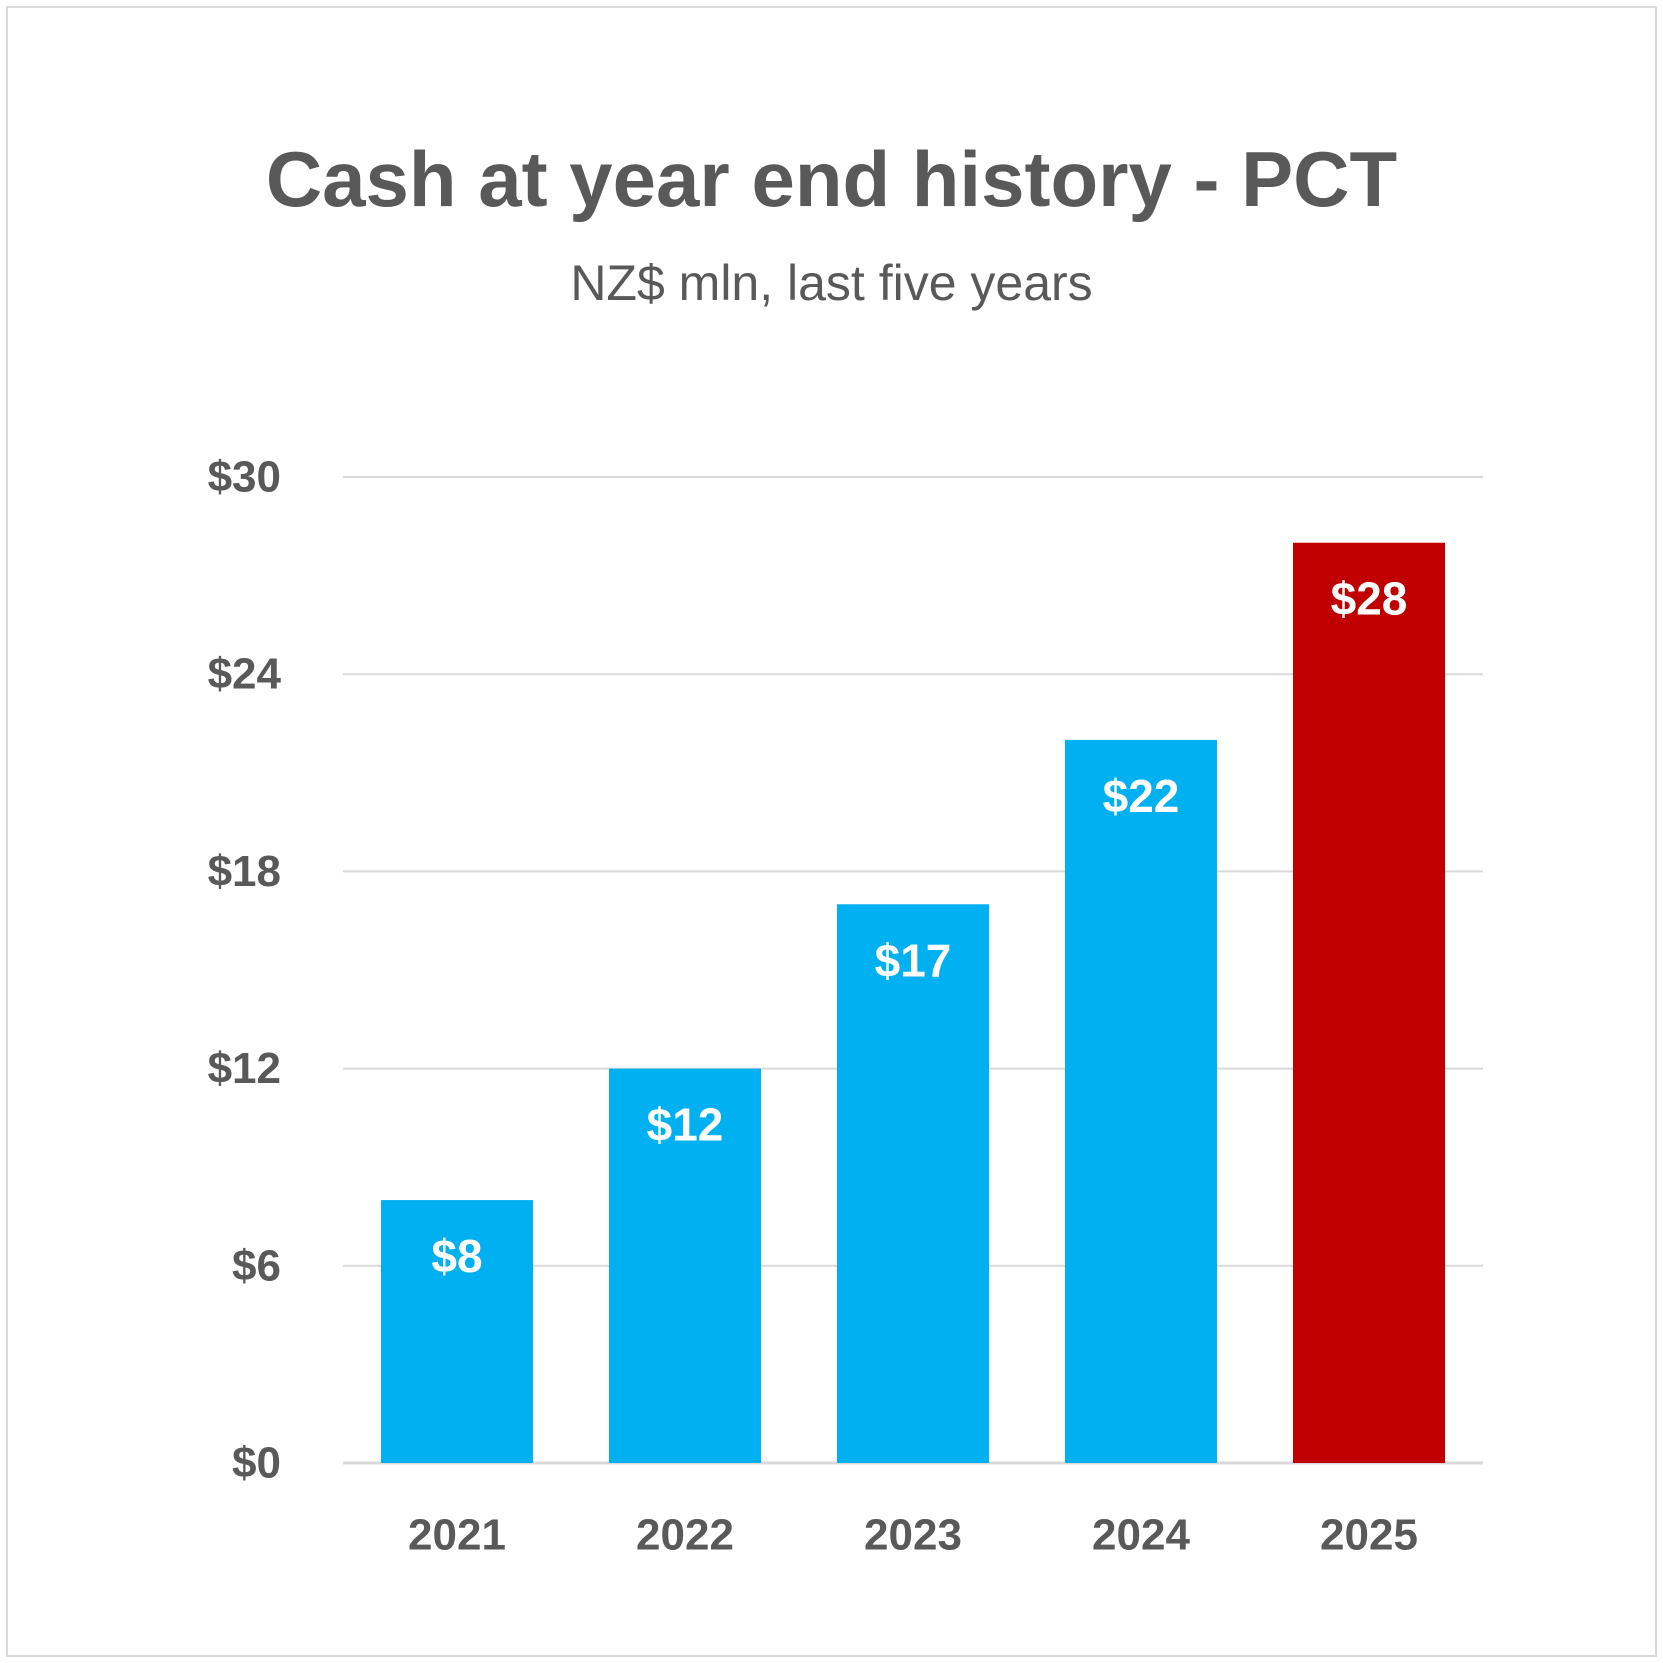 Image resolution: width=1663 pixels, height=1663 pixels. What do you see at coordinates (685, 1535) in the screenshot?
I see `x-tick-label-2022: 2022` at bounding box center [685, 1535].